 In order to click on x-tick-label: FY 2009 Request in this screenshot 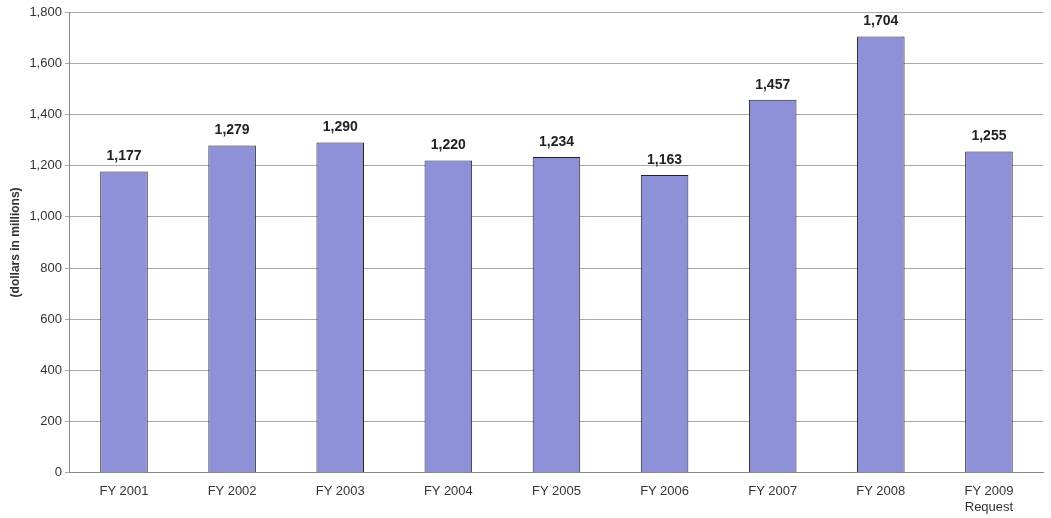, I will do `click(989, 498)`.